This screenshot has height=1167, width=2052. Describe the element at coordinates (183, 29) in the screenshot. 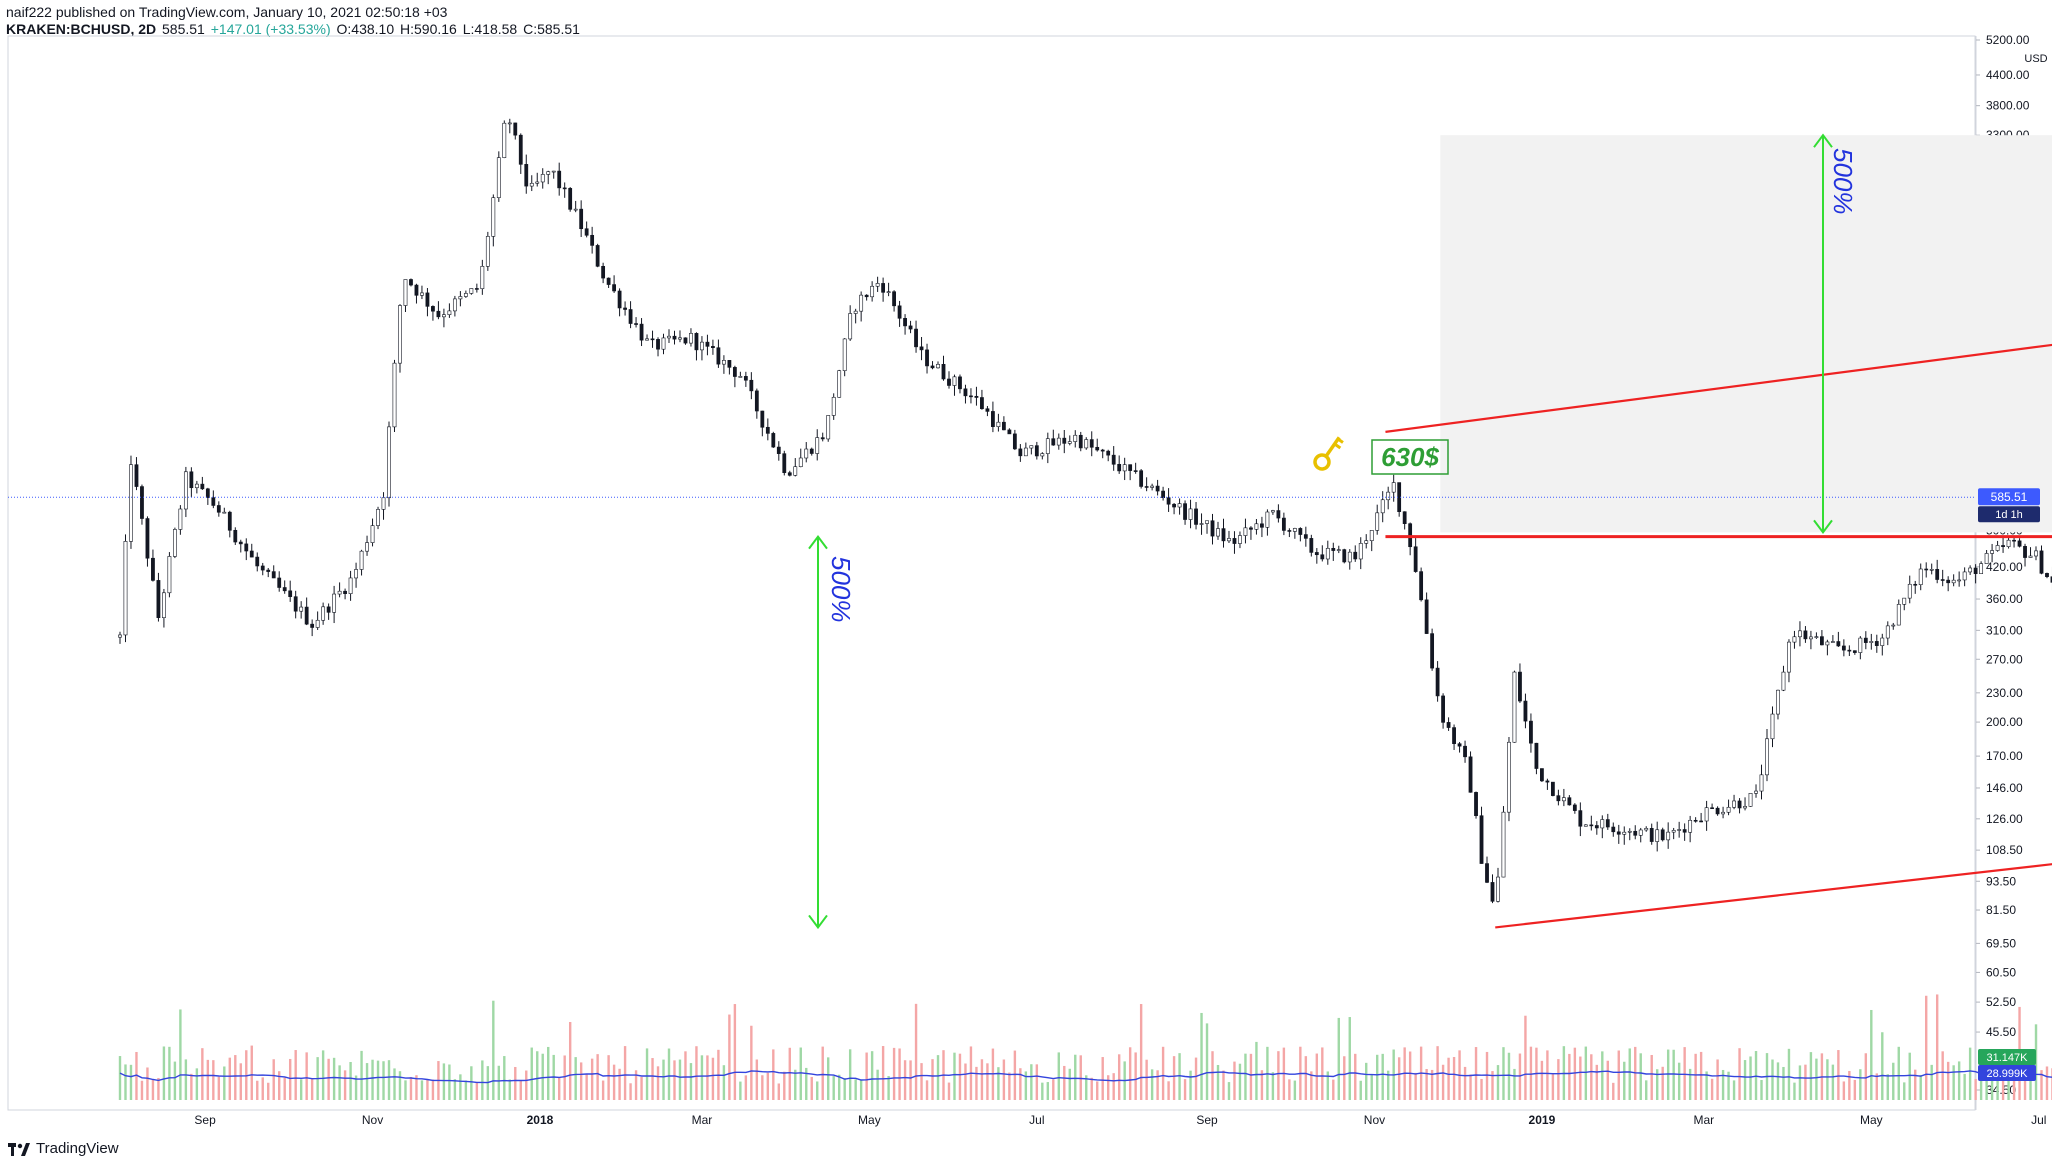

I see `last-price: 585.51` at that location.